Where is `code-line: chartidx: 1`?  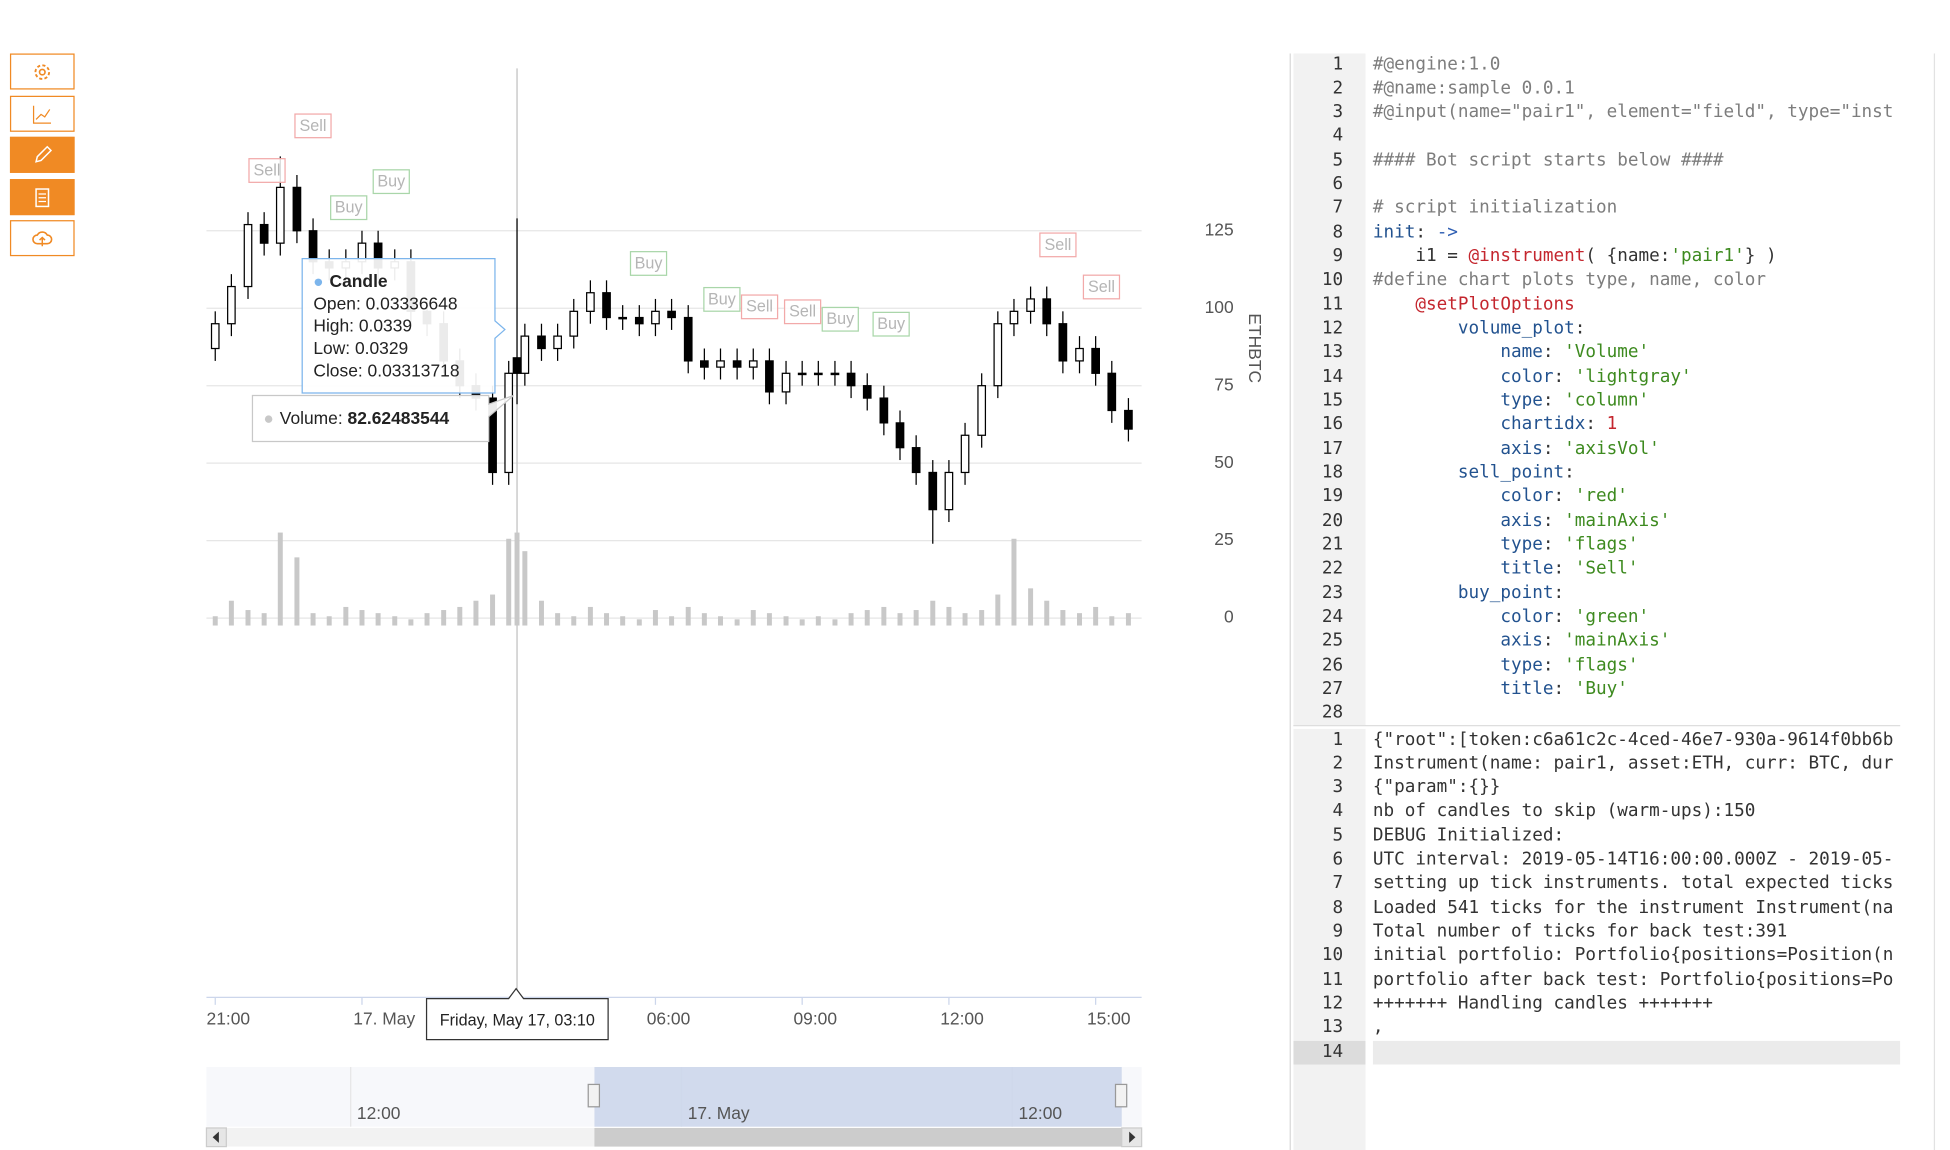
code-line: chartidx: 1 is located at coordinates (1495, 424).